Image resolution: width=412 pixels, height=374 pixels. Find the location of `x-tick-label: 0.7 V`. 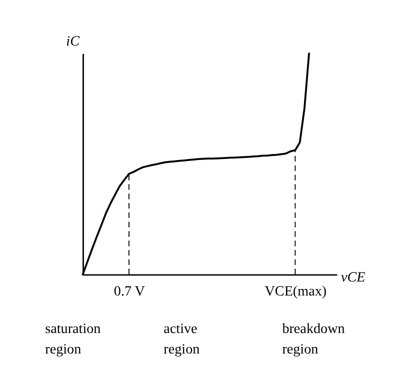

x-tick-label: 0.7 V is located at coordinates (130, 292).